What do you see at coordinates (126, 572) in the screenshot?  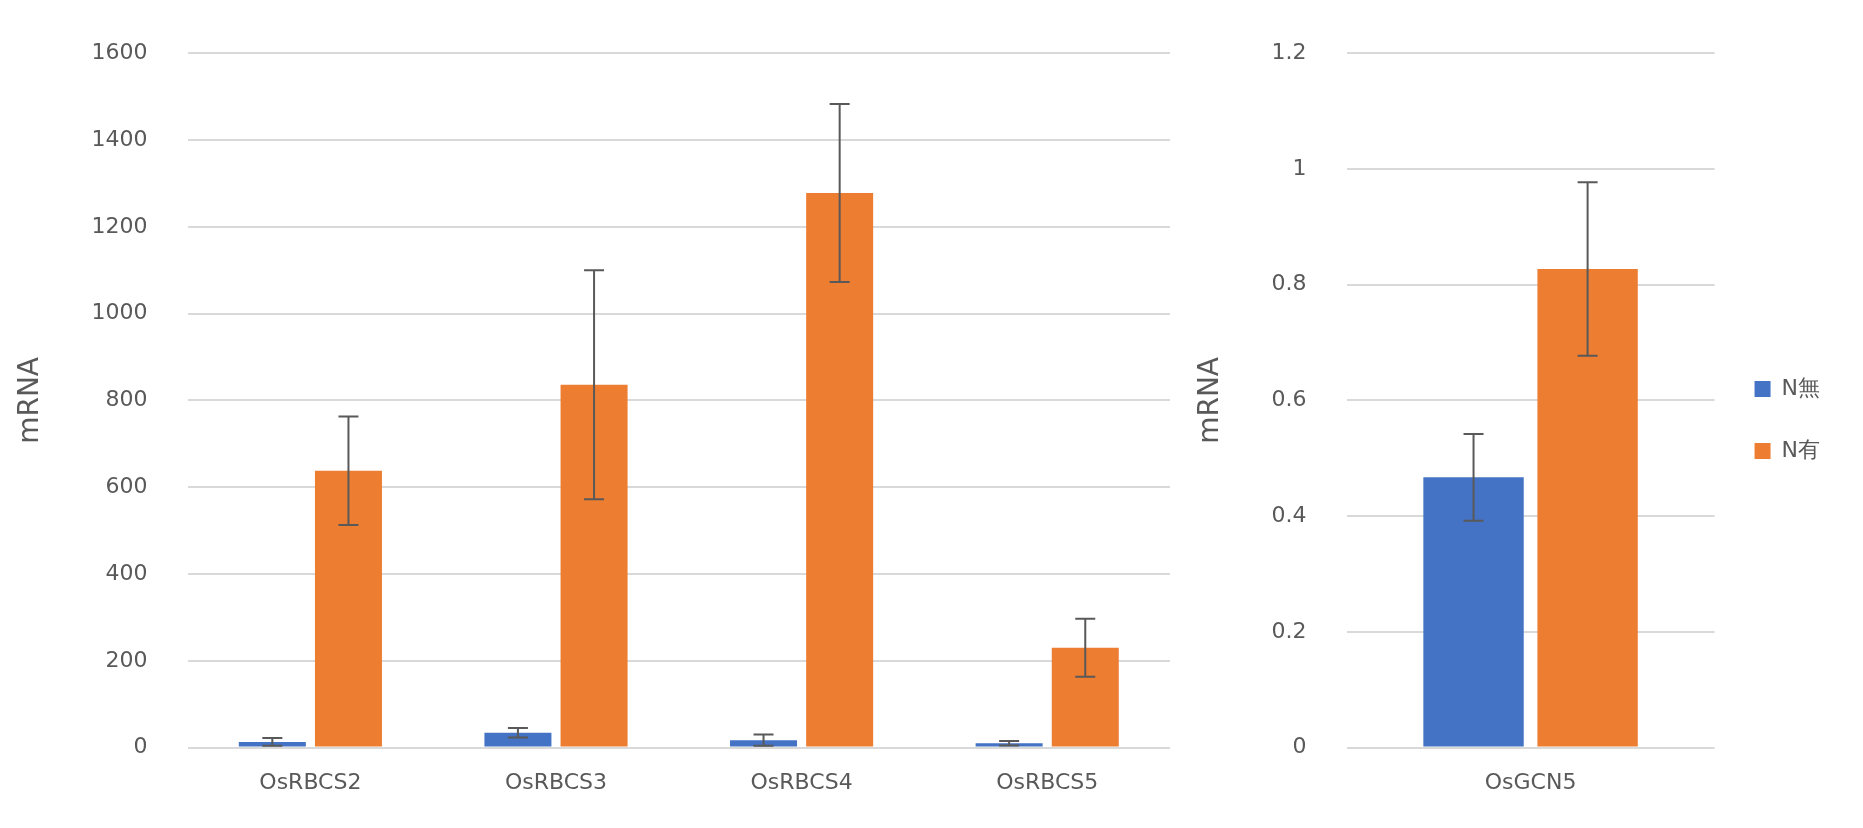 I see `y-tick-label: 400` at bounding box center [126, 572].